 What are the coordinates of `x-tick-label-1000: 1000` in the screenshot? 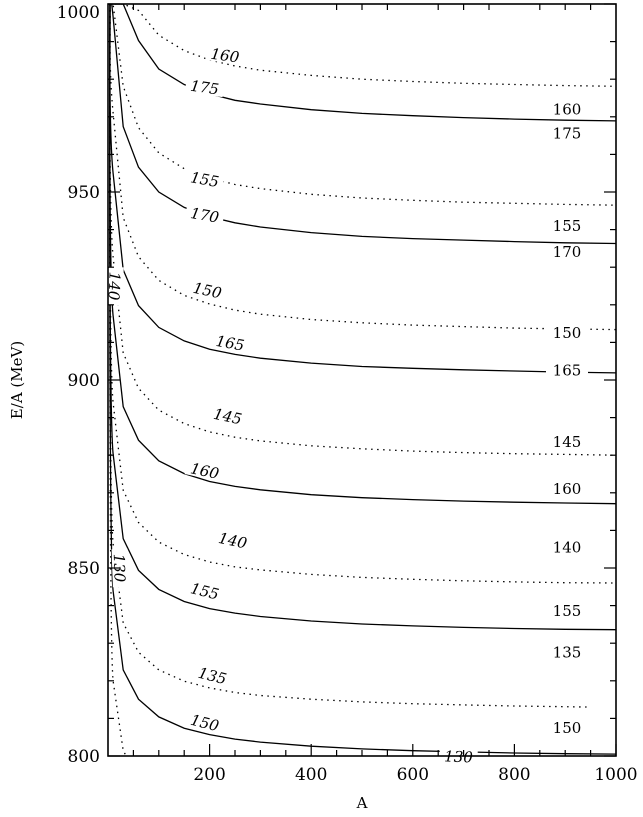 It's located at (615, 775).